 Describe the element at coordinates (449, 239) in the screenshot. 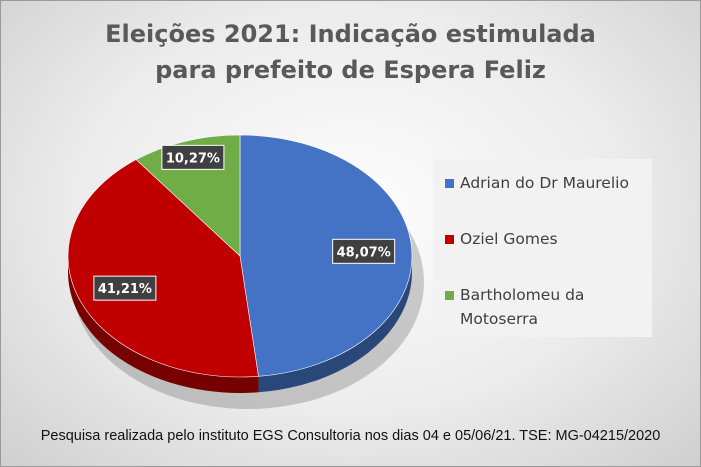

I see `legend-swatch-oziel` at that location.